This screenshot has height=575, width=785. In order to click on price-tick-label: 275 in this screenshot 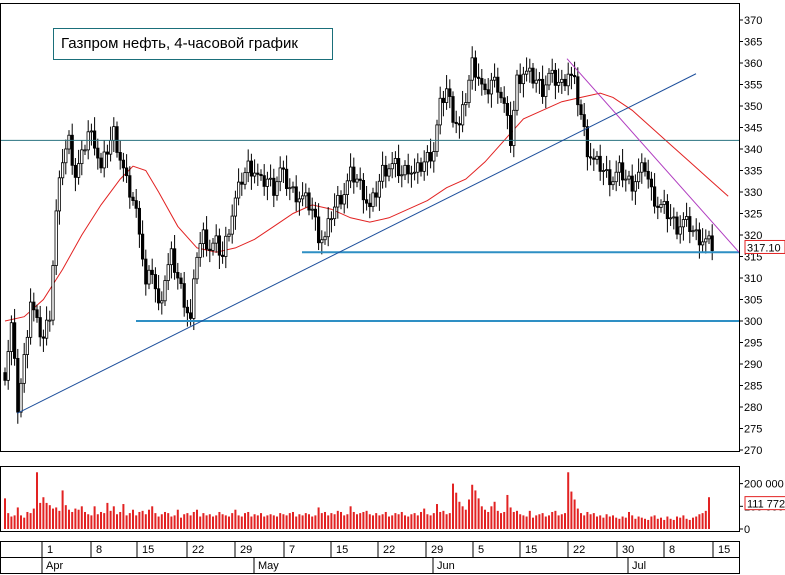, I will do `click(753, 430)`.